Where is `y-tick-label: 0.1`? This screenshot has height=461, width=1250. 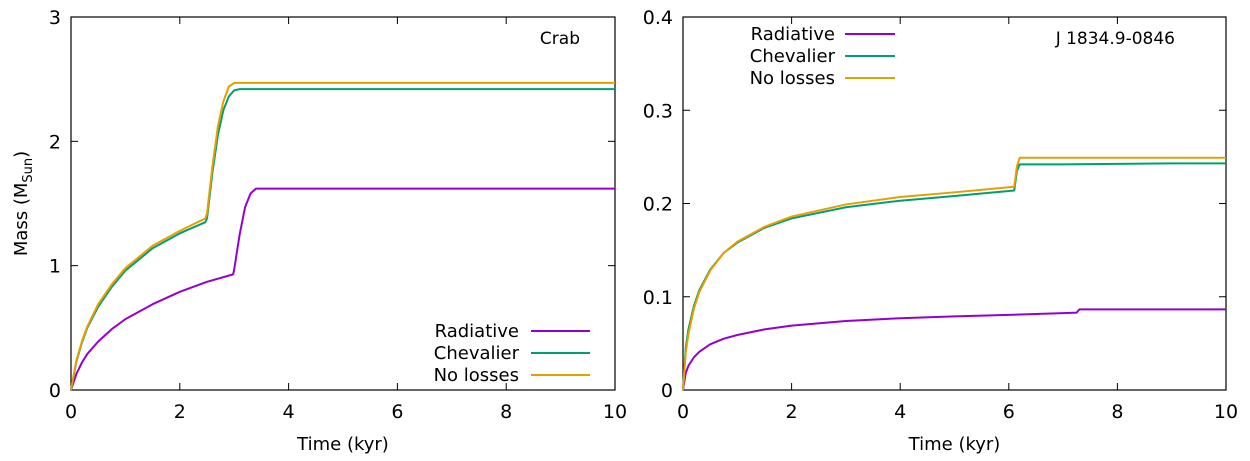
y-tick-label: 0.1 is located at coordinates (658, 298).